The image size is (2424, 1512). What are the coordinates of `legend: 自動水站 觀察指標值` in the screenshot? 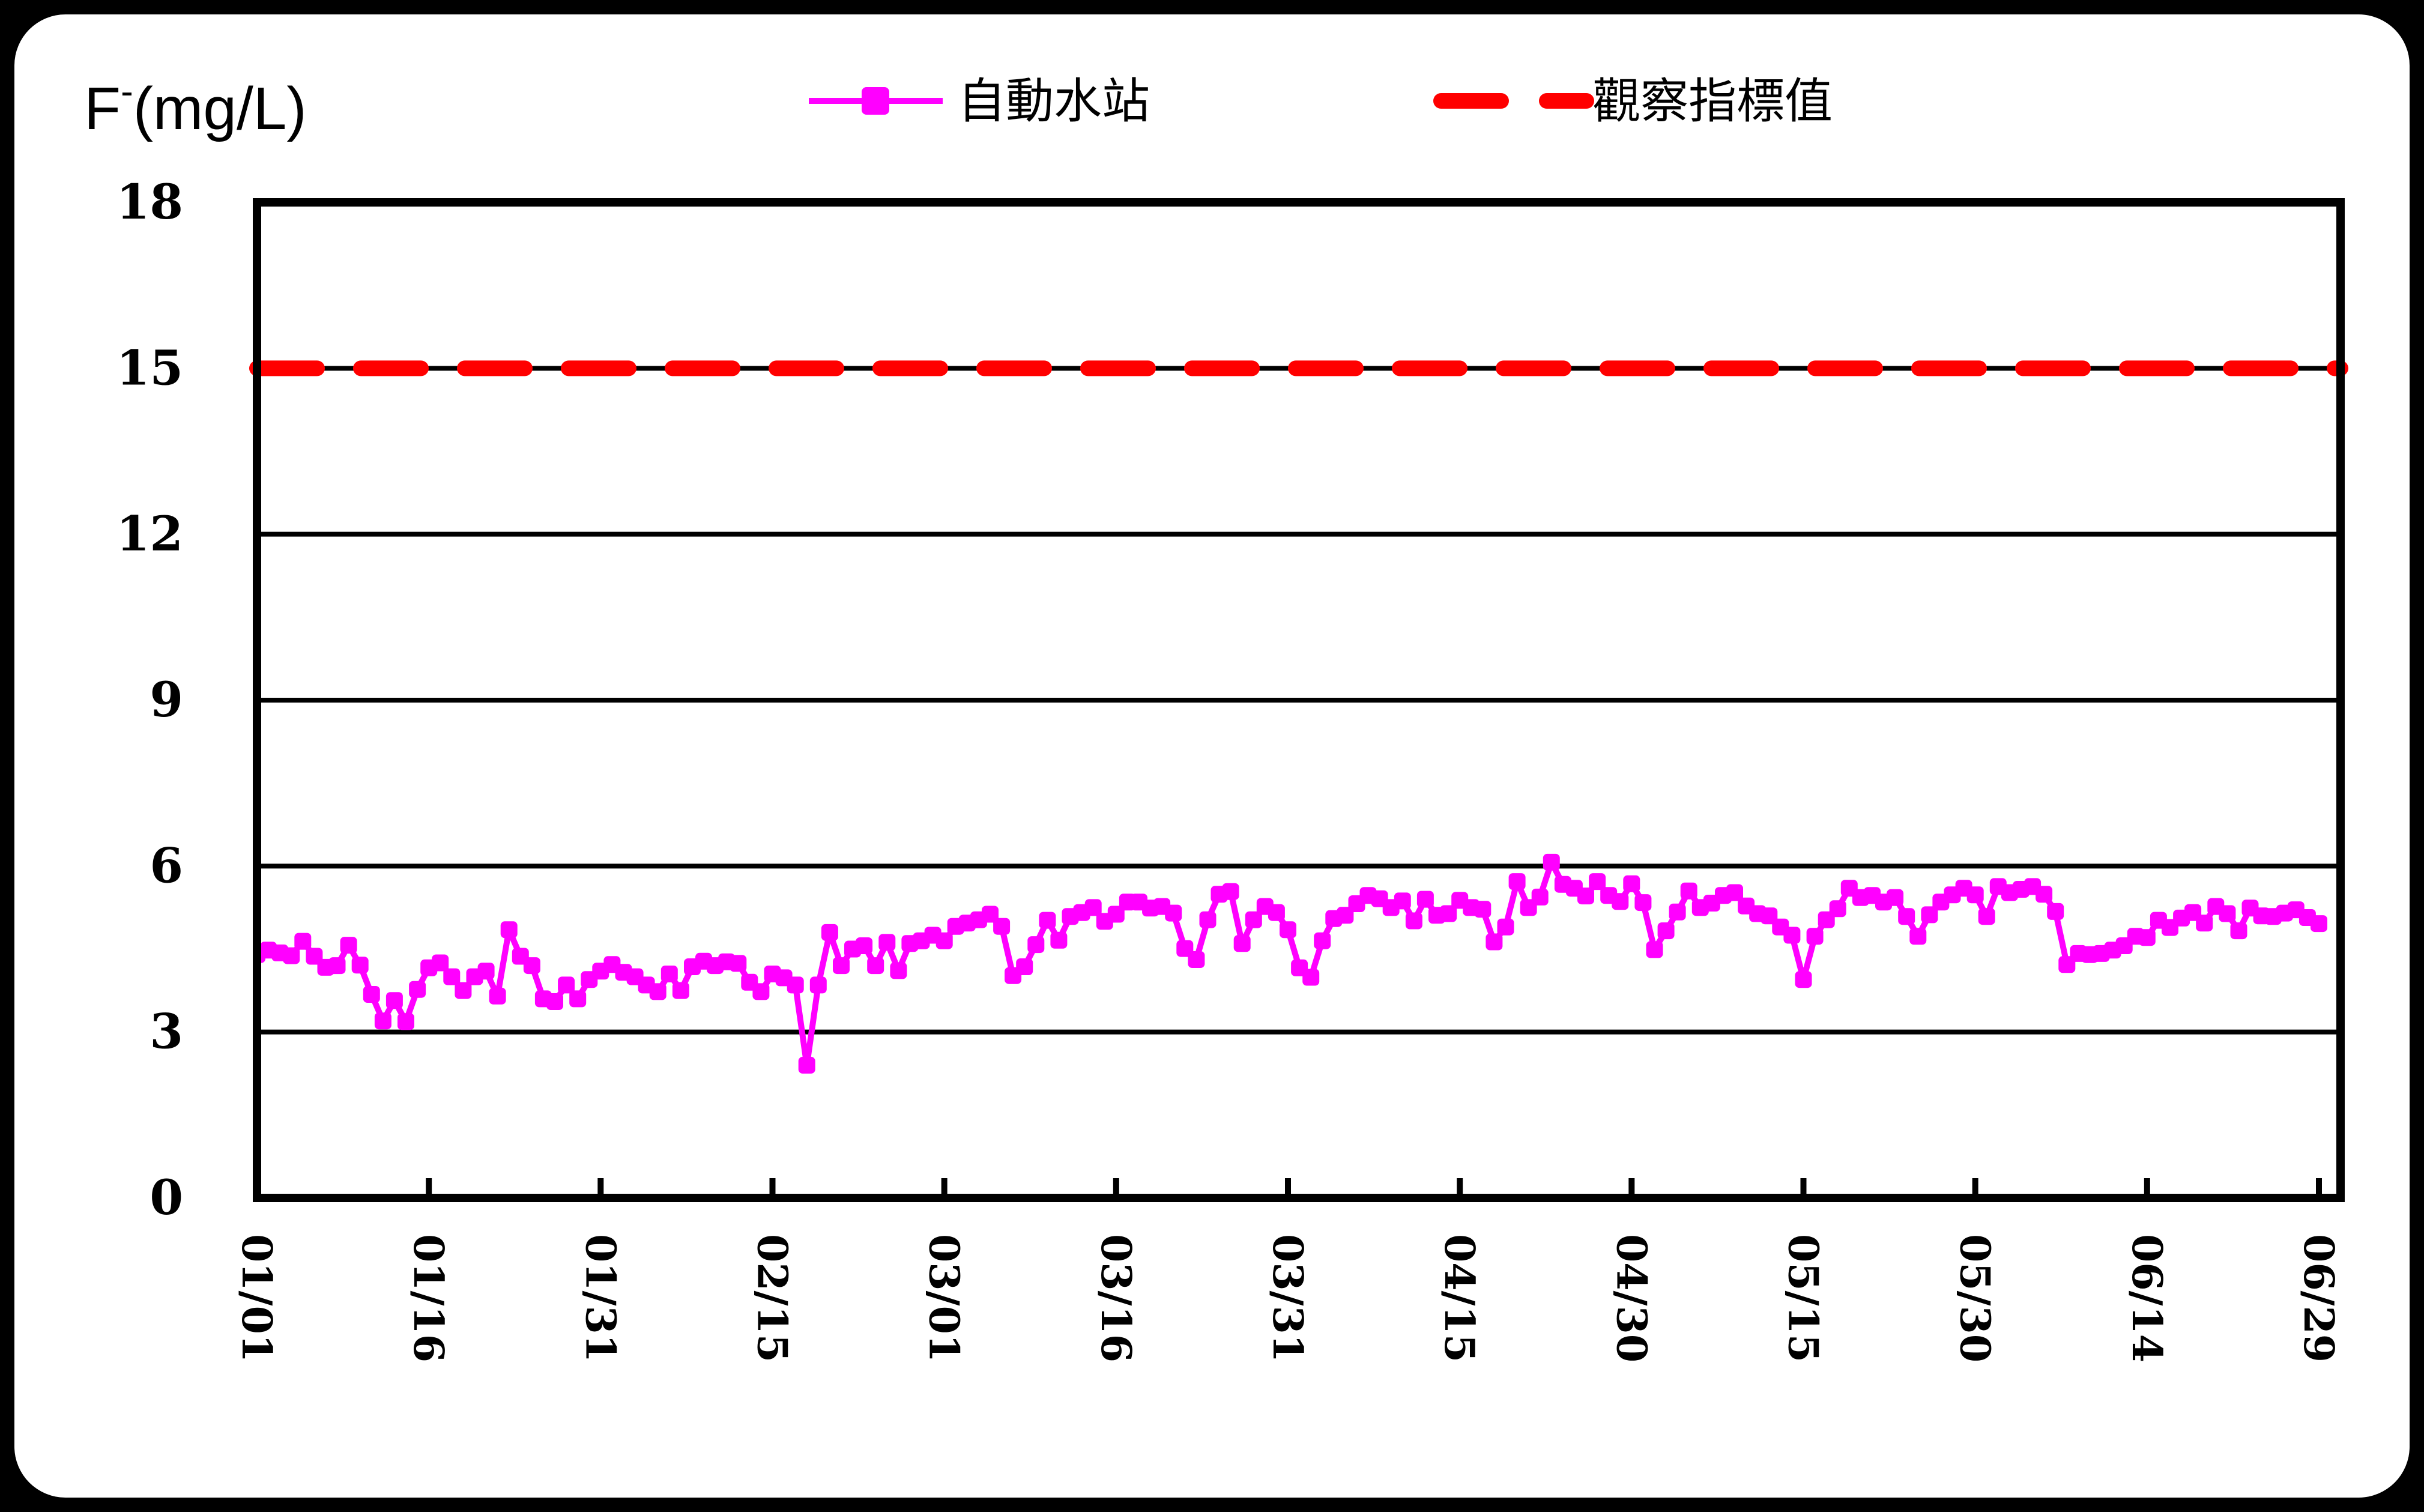 It's located at (1321, 101).